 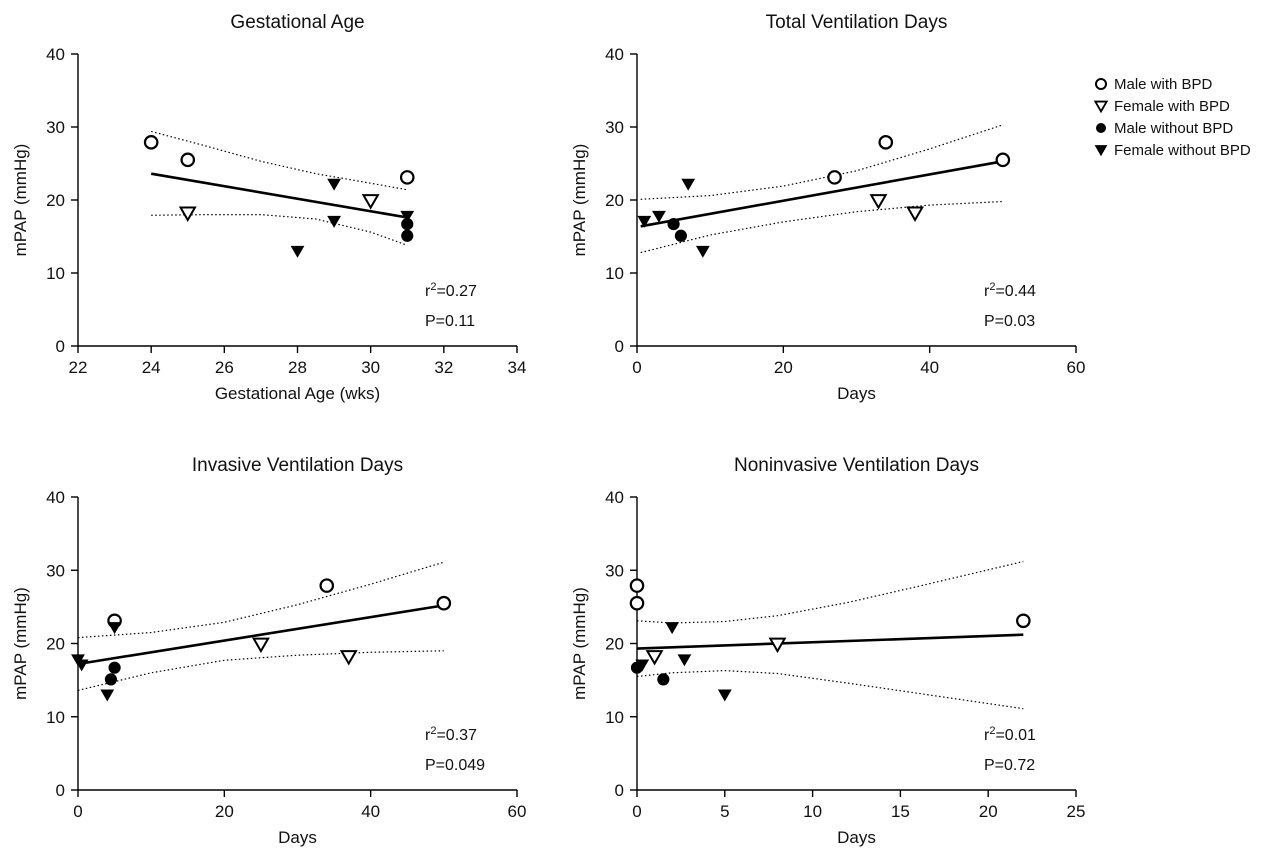 What do you see at coordinates (297, 465) in the screenshot?
I see `panel-title: Invasive Ventilation Days` at bounding box center [297, 465].